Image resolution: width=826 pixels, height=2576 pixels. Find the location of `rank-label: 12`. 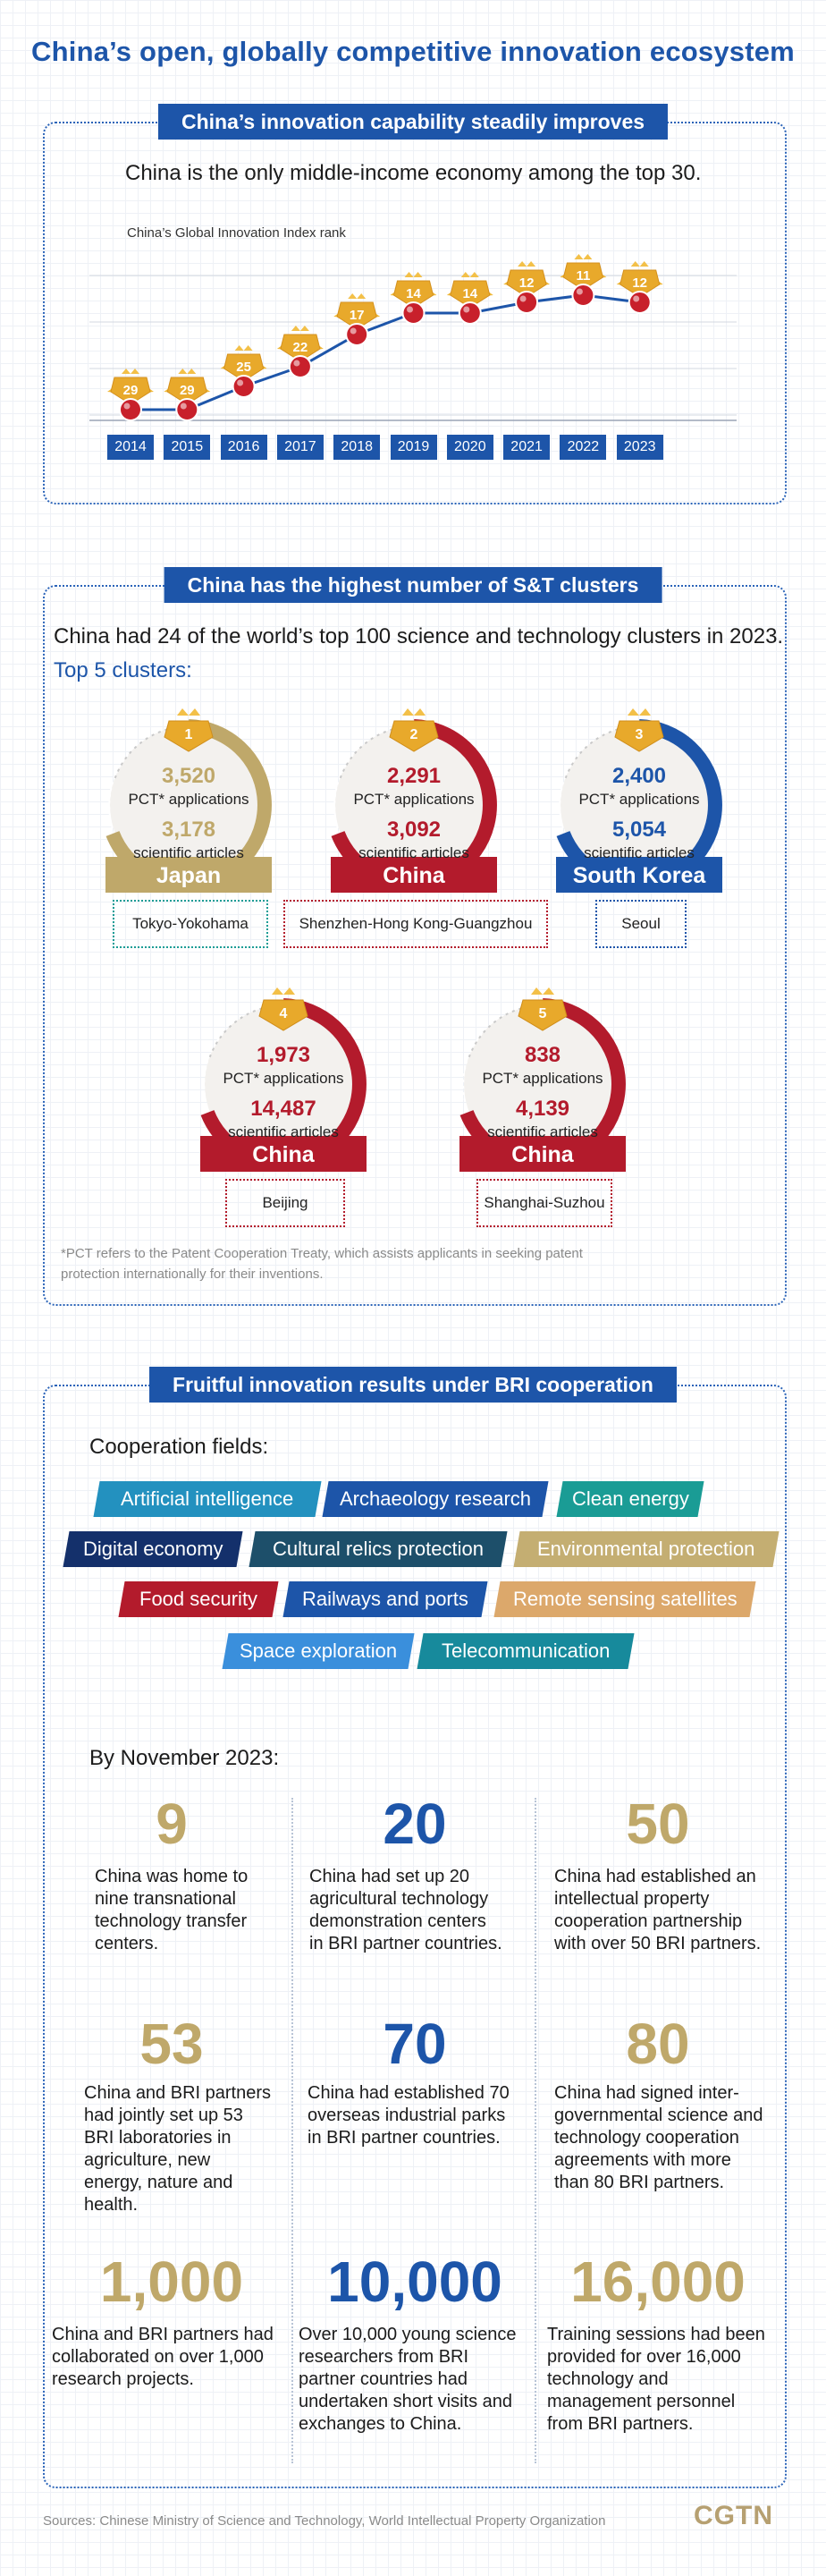

rank-label: 12 is located at coordinates (639, 283).